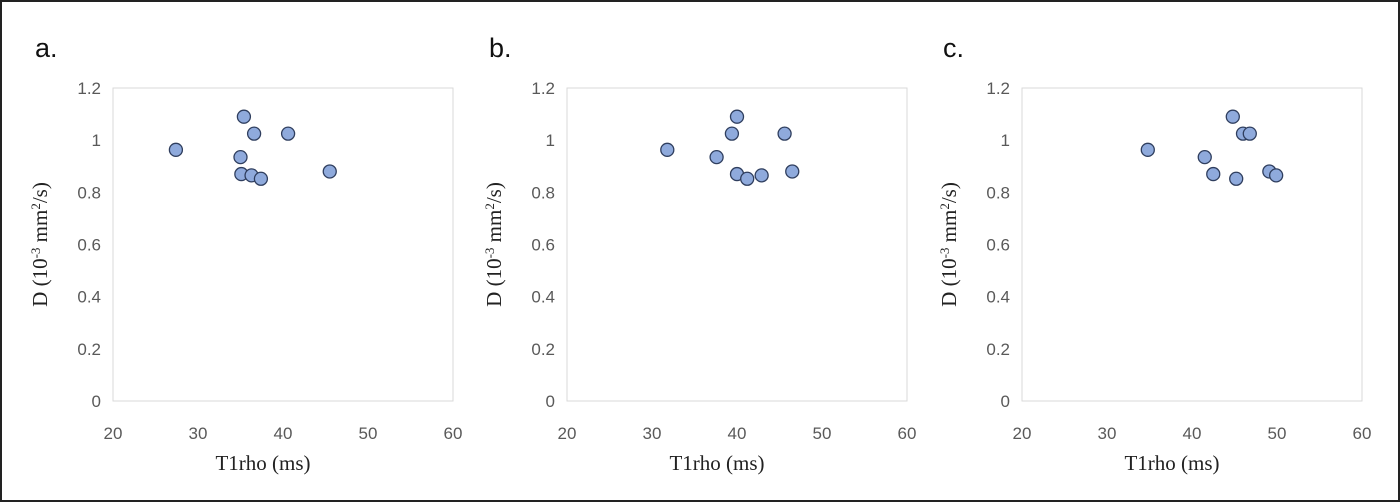 The height and width of the screenshot is (502, 1400). I want to click on panel-label: b., so click(500, 48).